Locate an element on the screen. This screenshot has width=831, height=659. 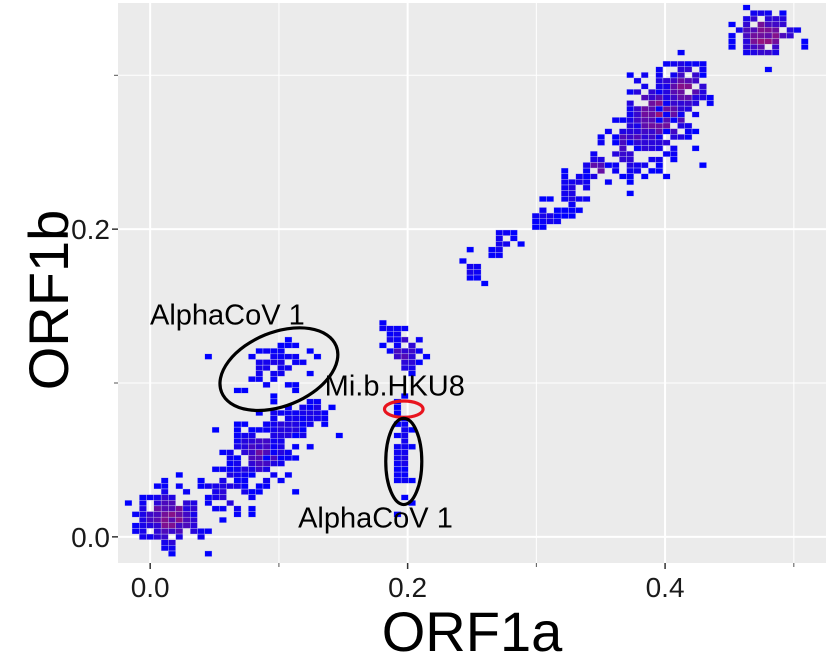
x-tick-label: 0.2 is located at coordinates (407, 587).